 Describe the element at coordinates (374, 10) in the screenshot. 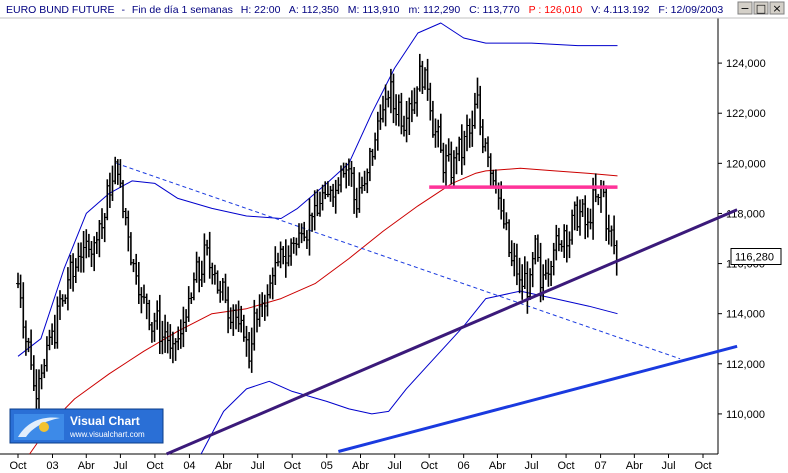

I see `high-label: M: 113,910` at that location.